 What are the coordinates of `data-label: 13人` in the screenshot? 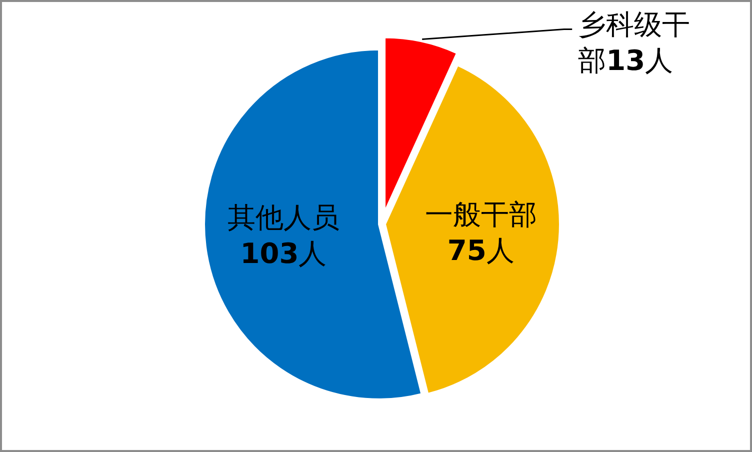 It's located at (640, 61).